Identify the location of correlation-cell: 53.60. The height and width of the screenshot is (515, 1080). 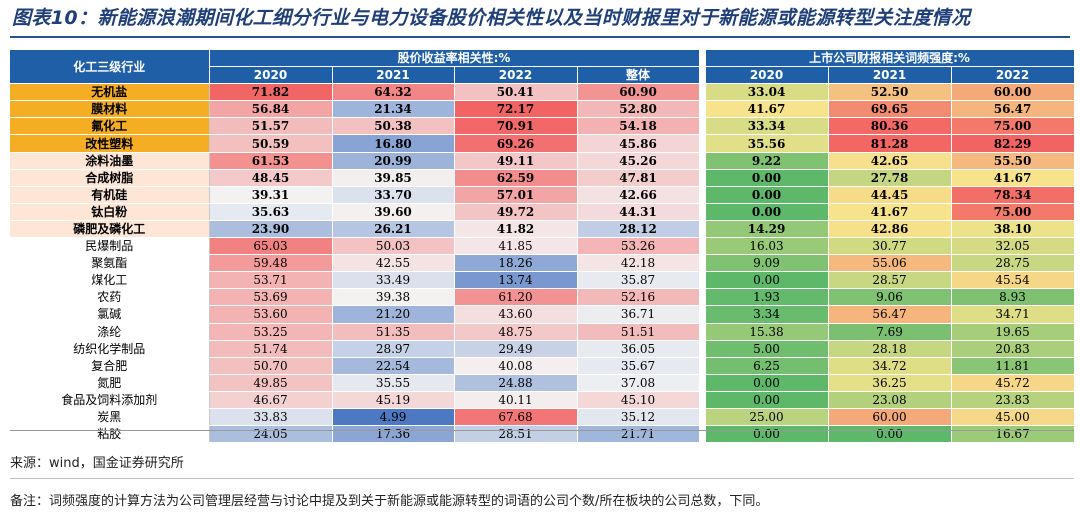
(271, 314).